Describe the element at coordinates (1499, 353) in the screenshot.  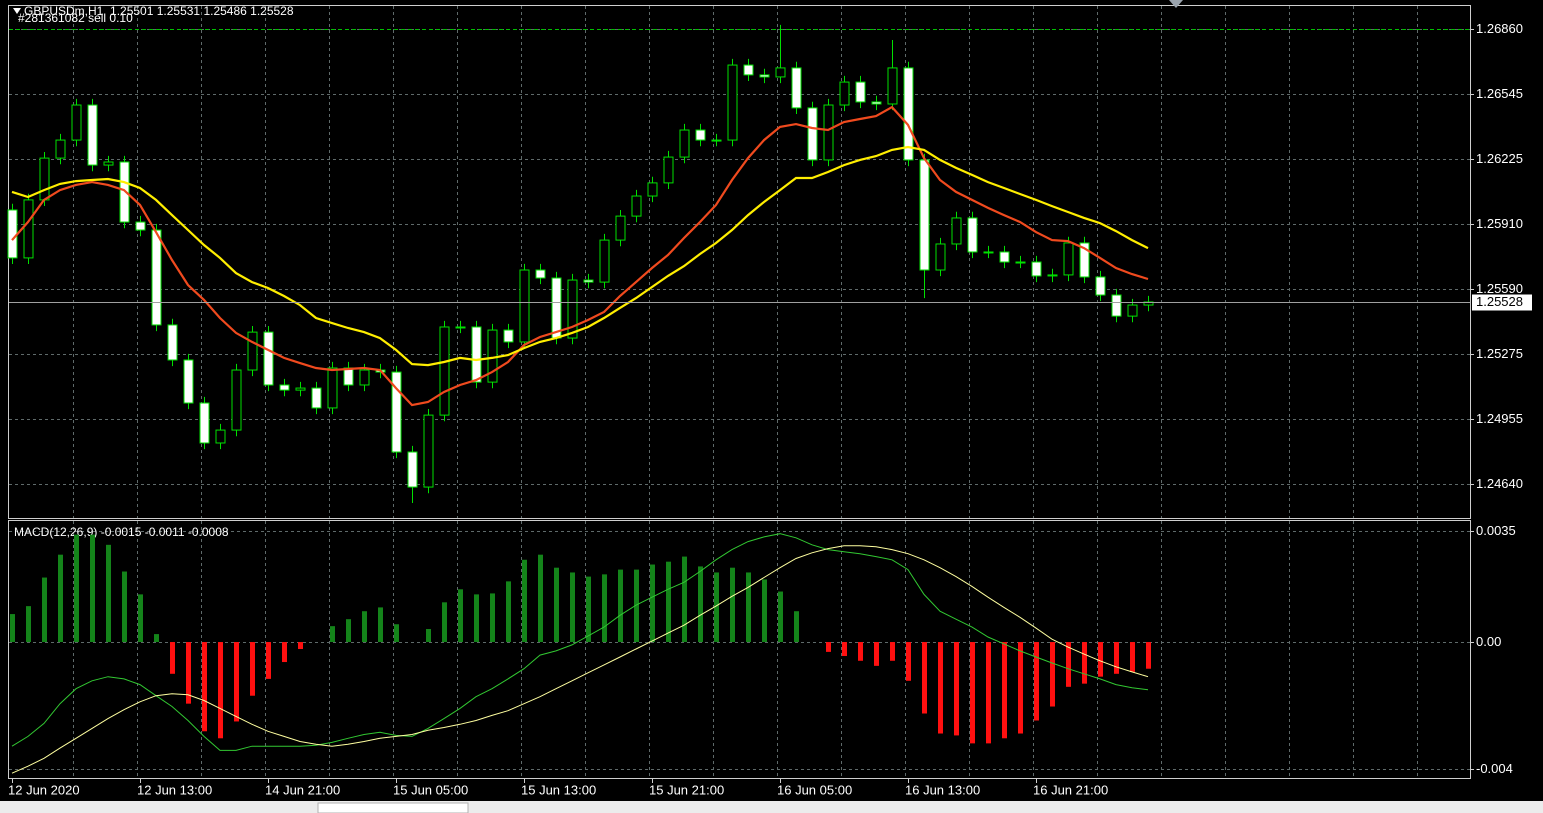
I see `y-tick-label: 1.25275` at that location.